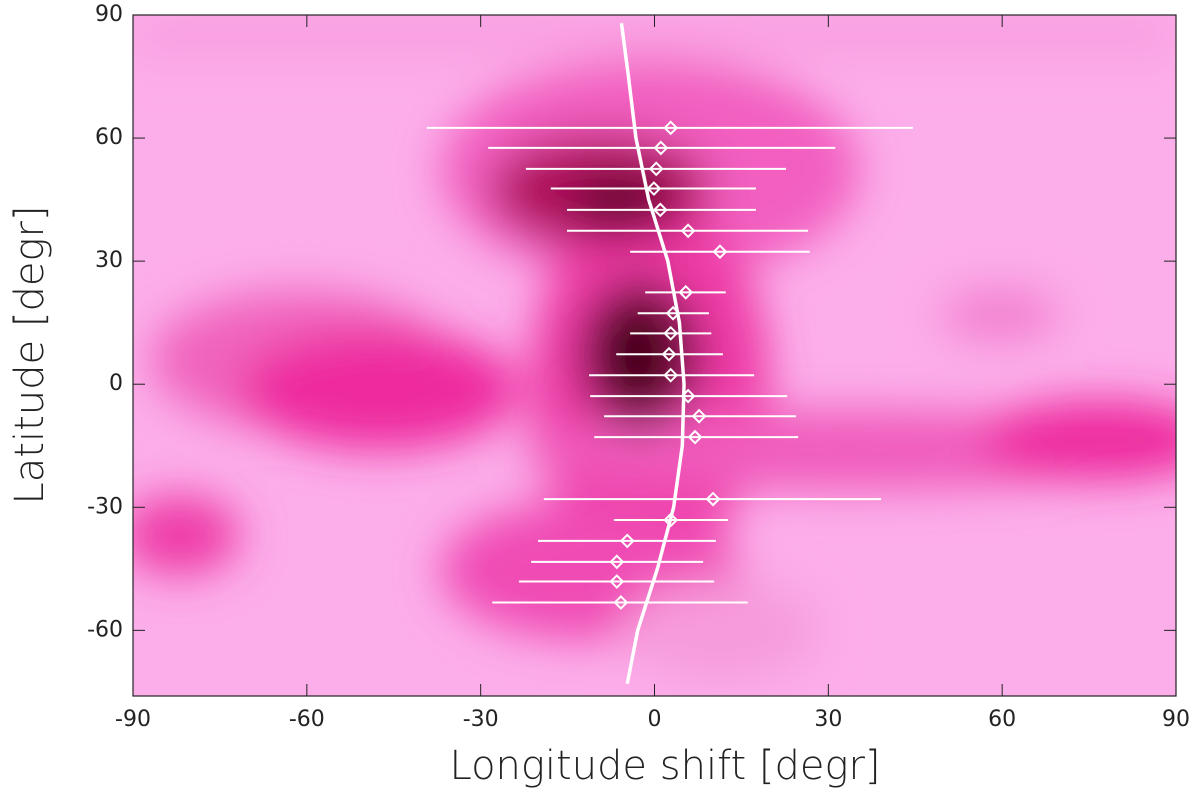 Image resolution: width=1200 pixels, height=793 pixels. I want to click on x-tick-label: -90, so click(133, 719).